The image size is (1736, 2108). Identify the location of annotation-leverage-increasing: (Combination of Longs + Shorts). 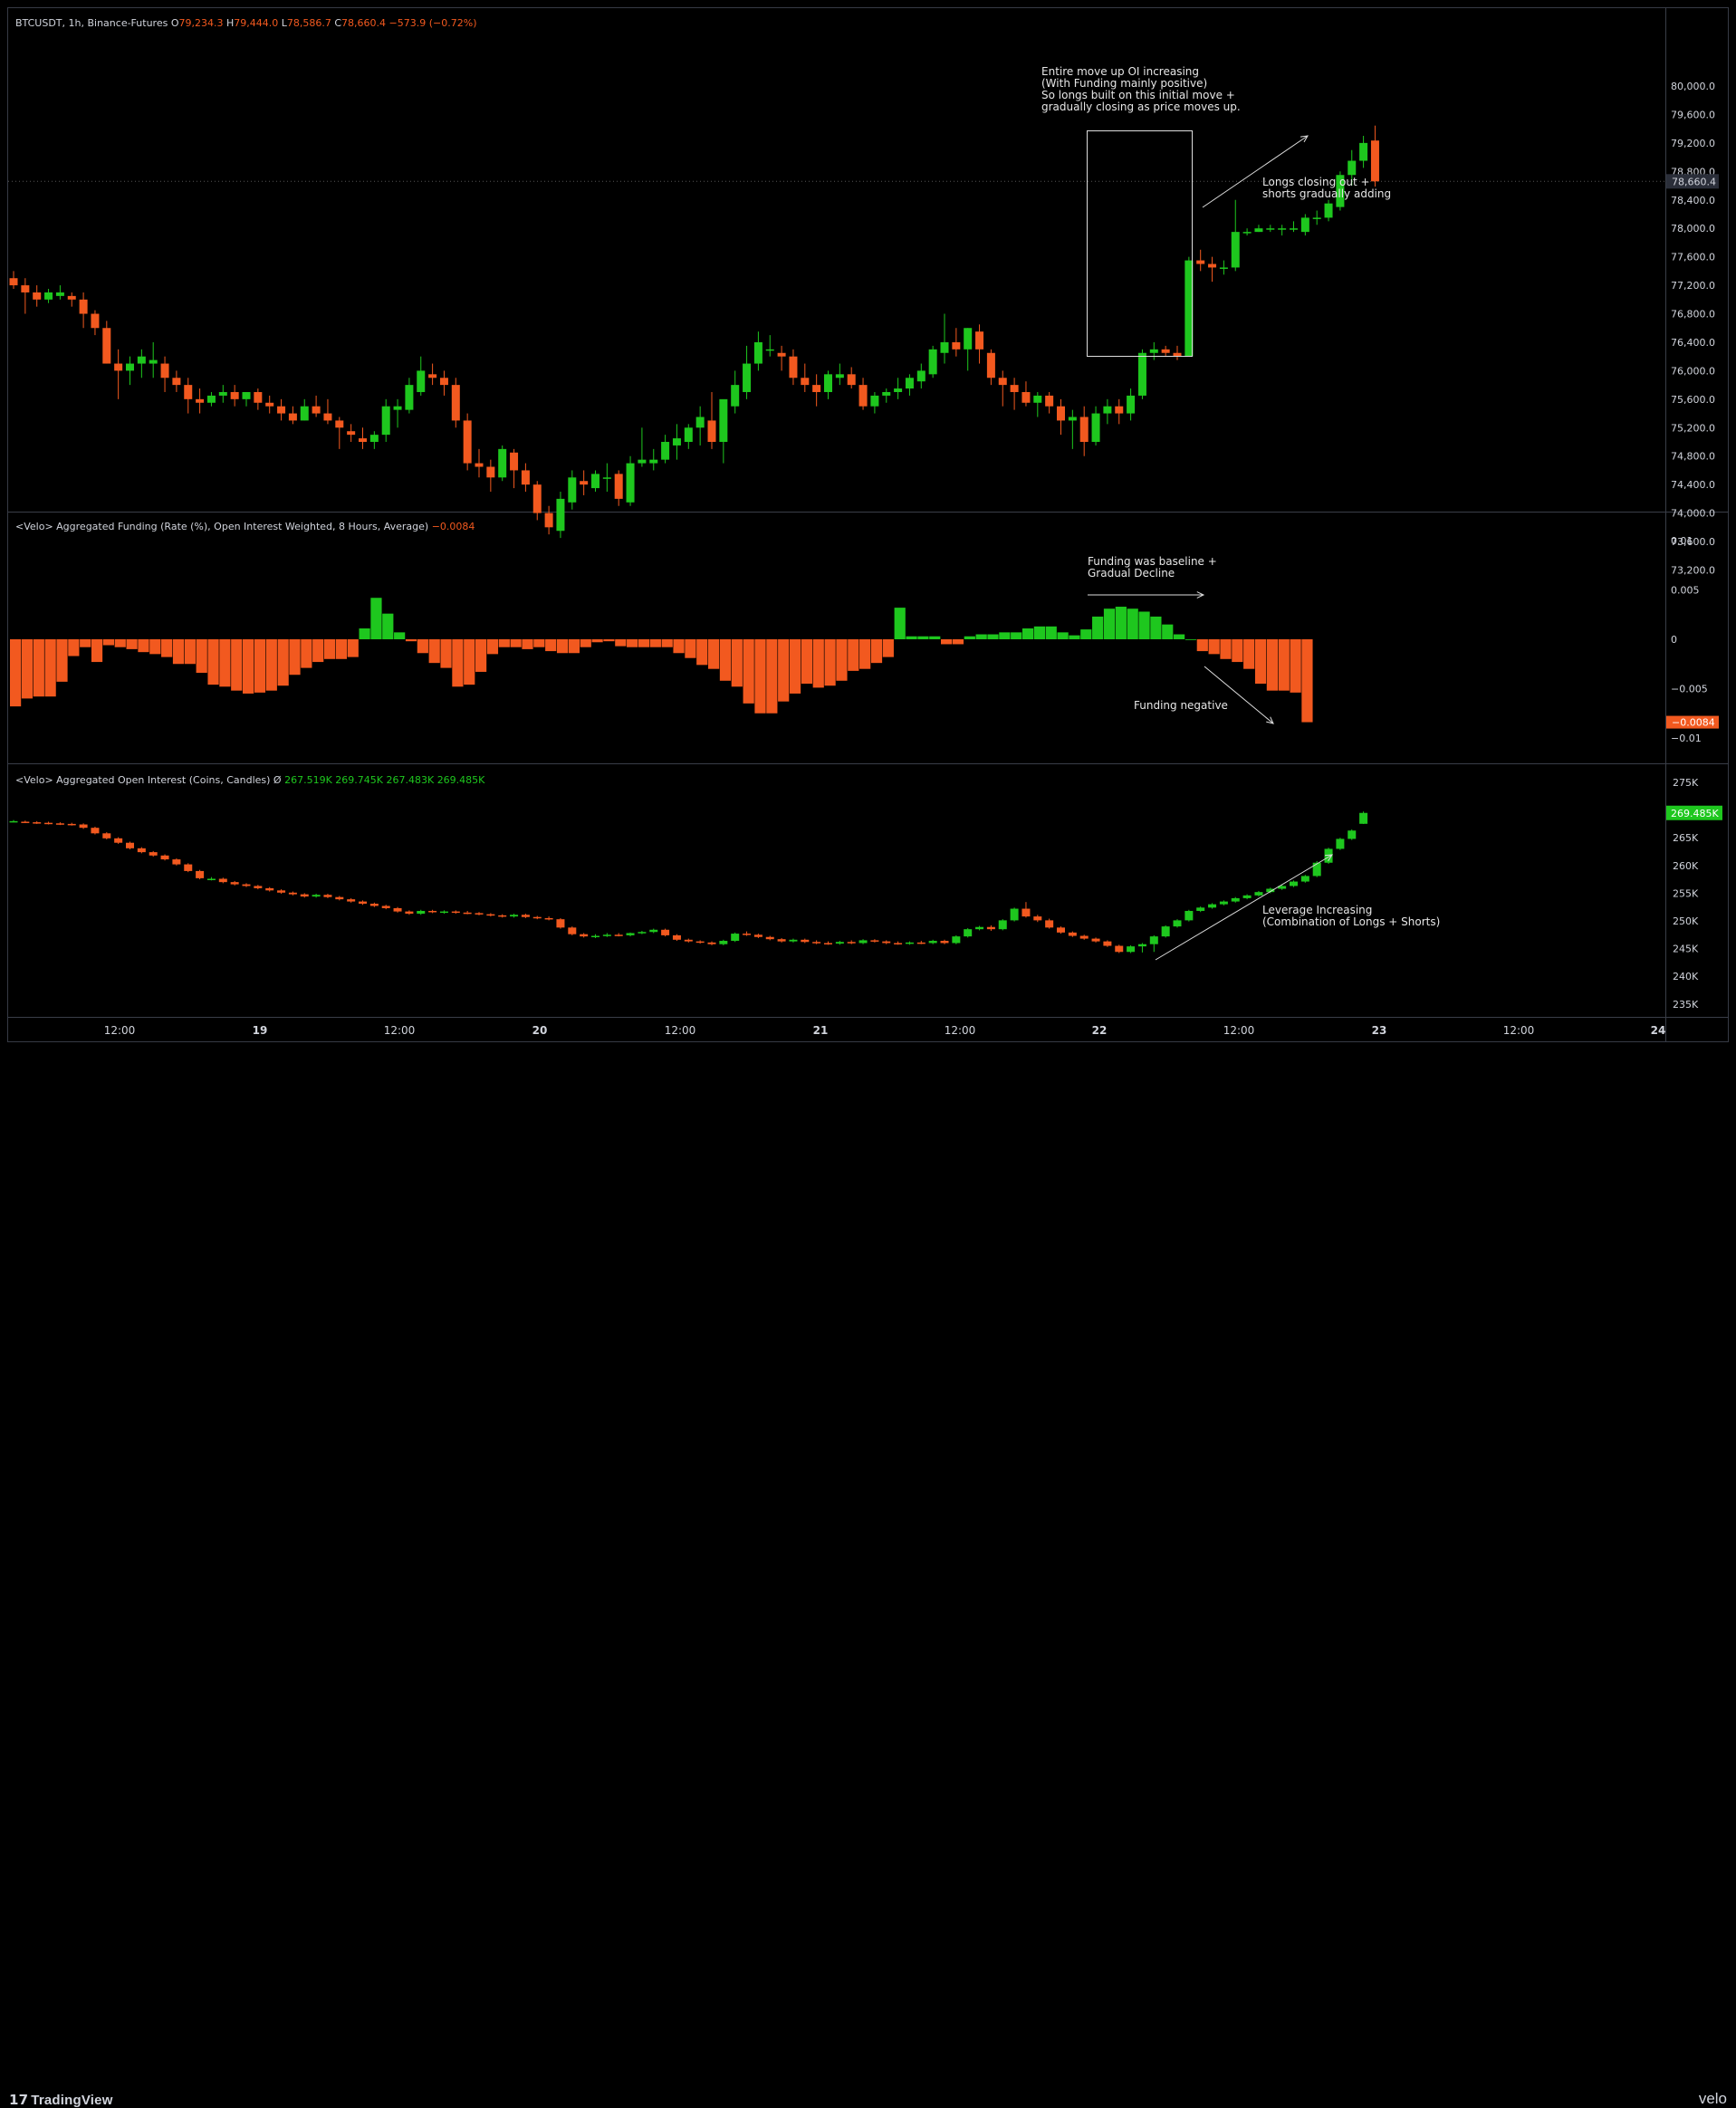
(1351, 921).